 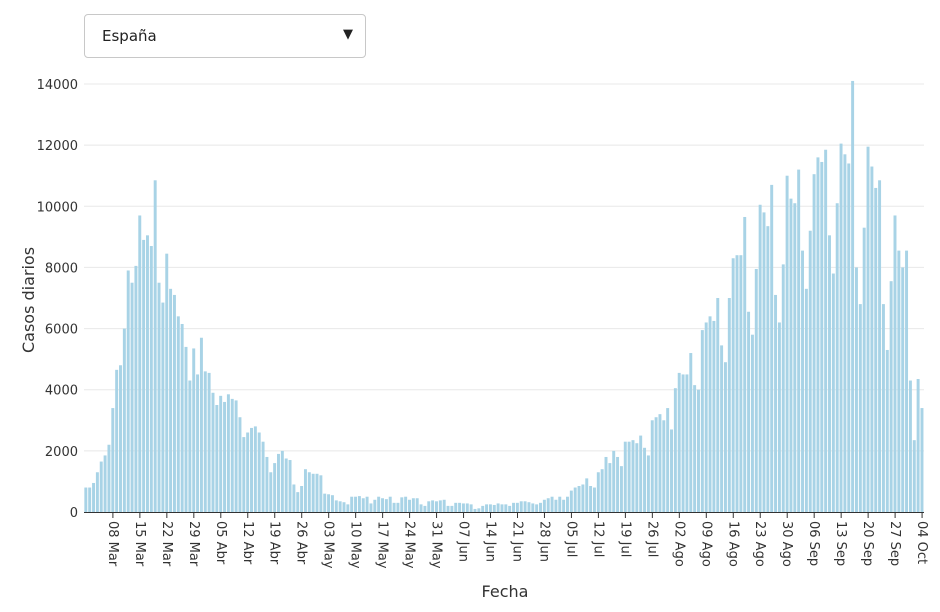 I want to click on x-tick-label: 13 Sep, so click(x=840, y=543).